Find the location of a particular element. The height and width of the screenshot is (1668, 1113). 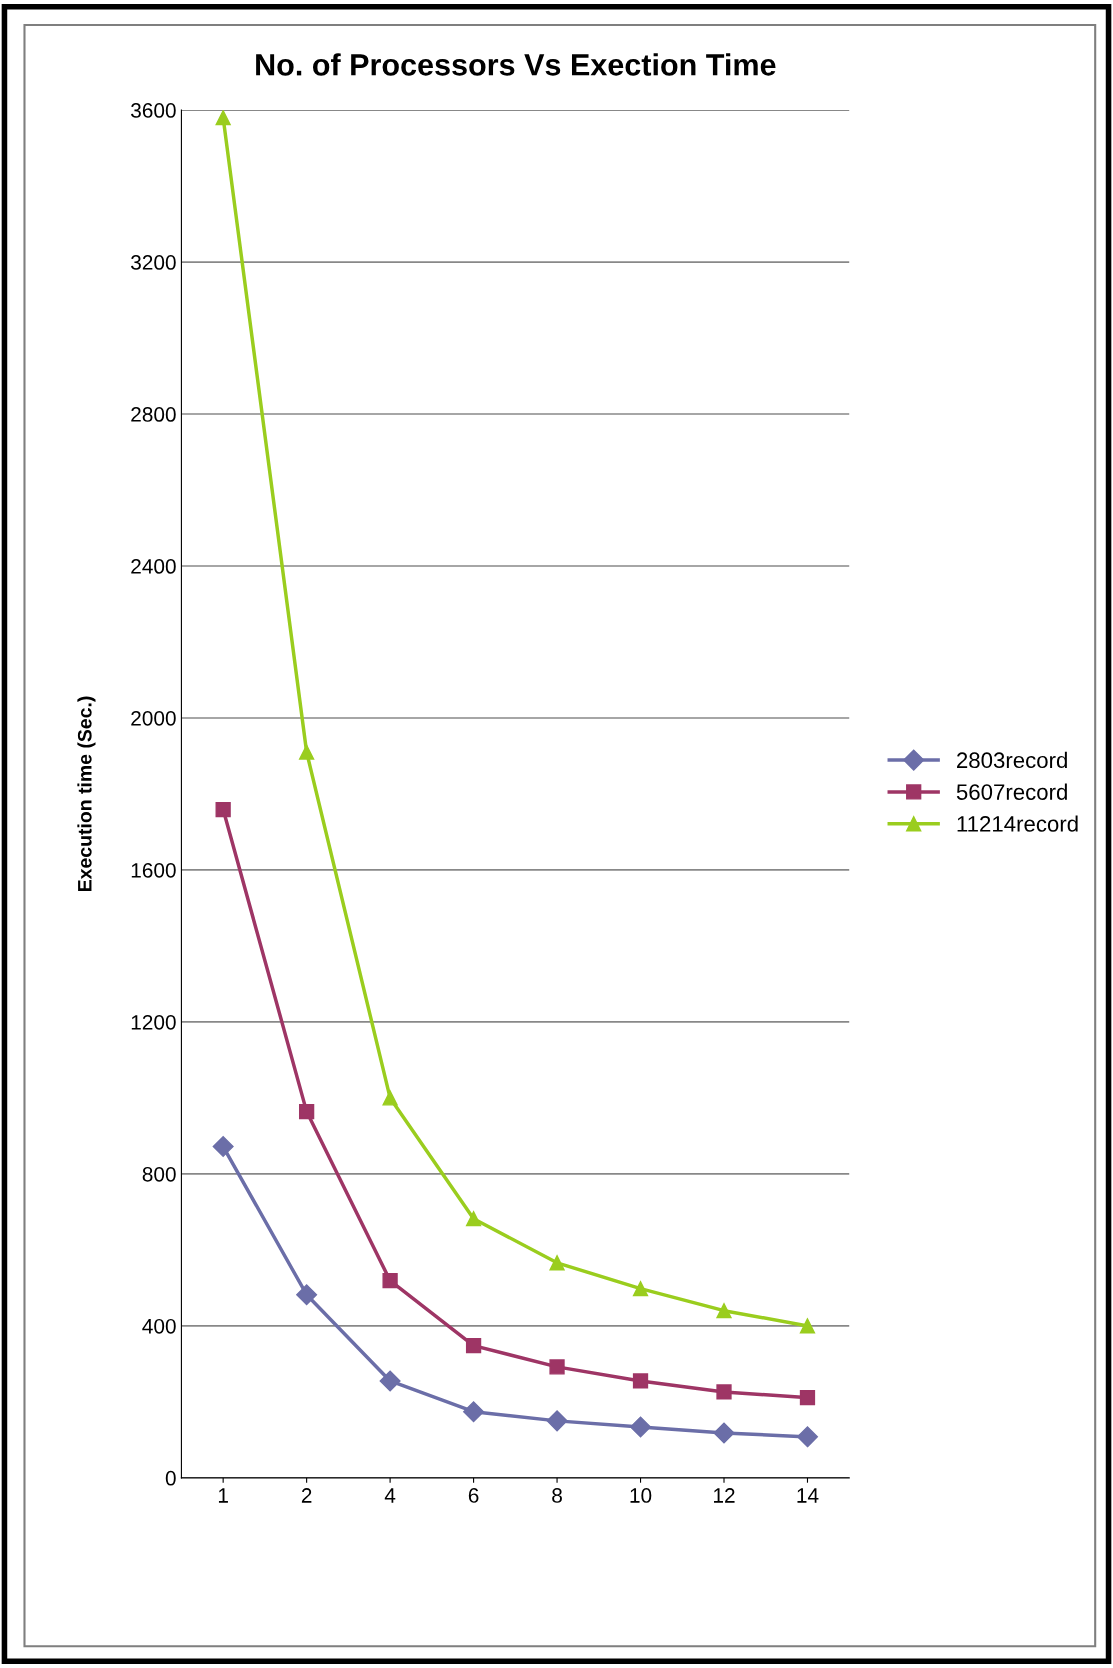

x-tick-label: 6 is located at coordinates (473, 1495).